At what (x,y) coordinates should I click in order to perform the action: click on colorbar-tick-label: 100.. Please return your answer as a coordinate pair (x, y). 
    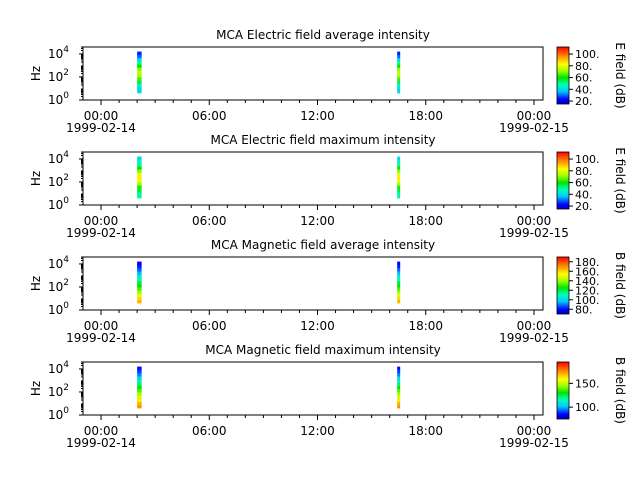
    Looking at the image, I should click on (587, 159).